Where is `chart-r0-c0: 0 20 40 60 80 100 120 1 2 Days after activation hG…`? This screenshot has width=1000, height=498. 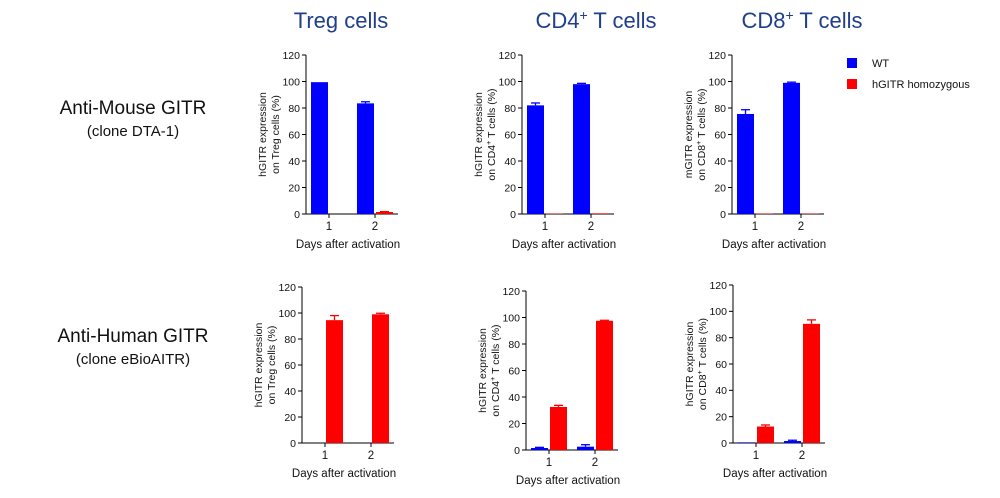
chart-r0-c0: 0 20 40 60 80 100 120 1 2 Days after activation hG… is located at coordinates (328, 150).